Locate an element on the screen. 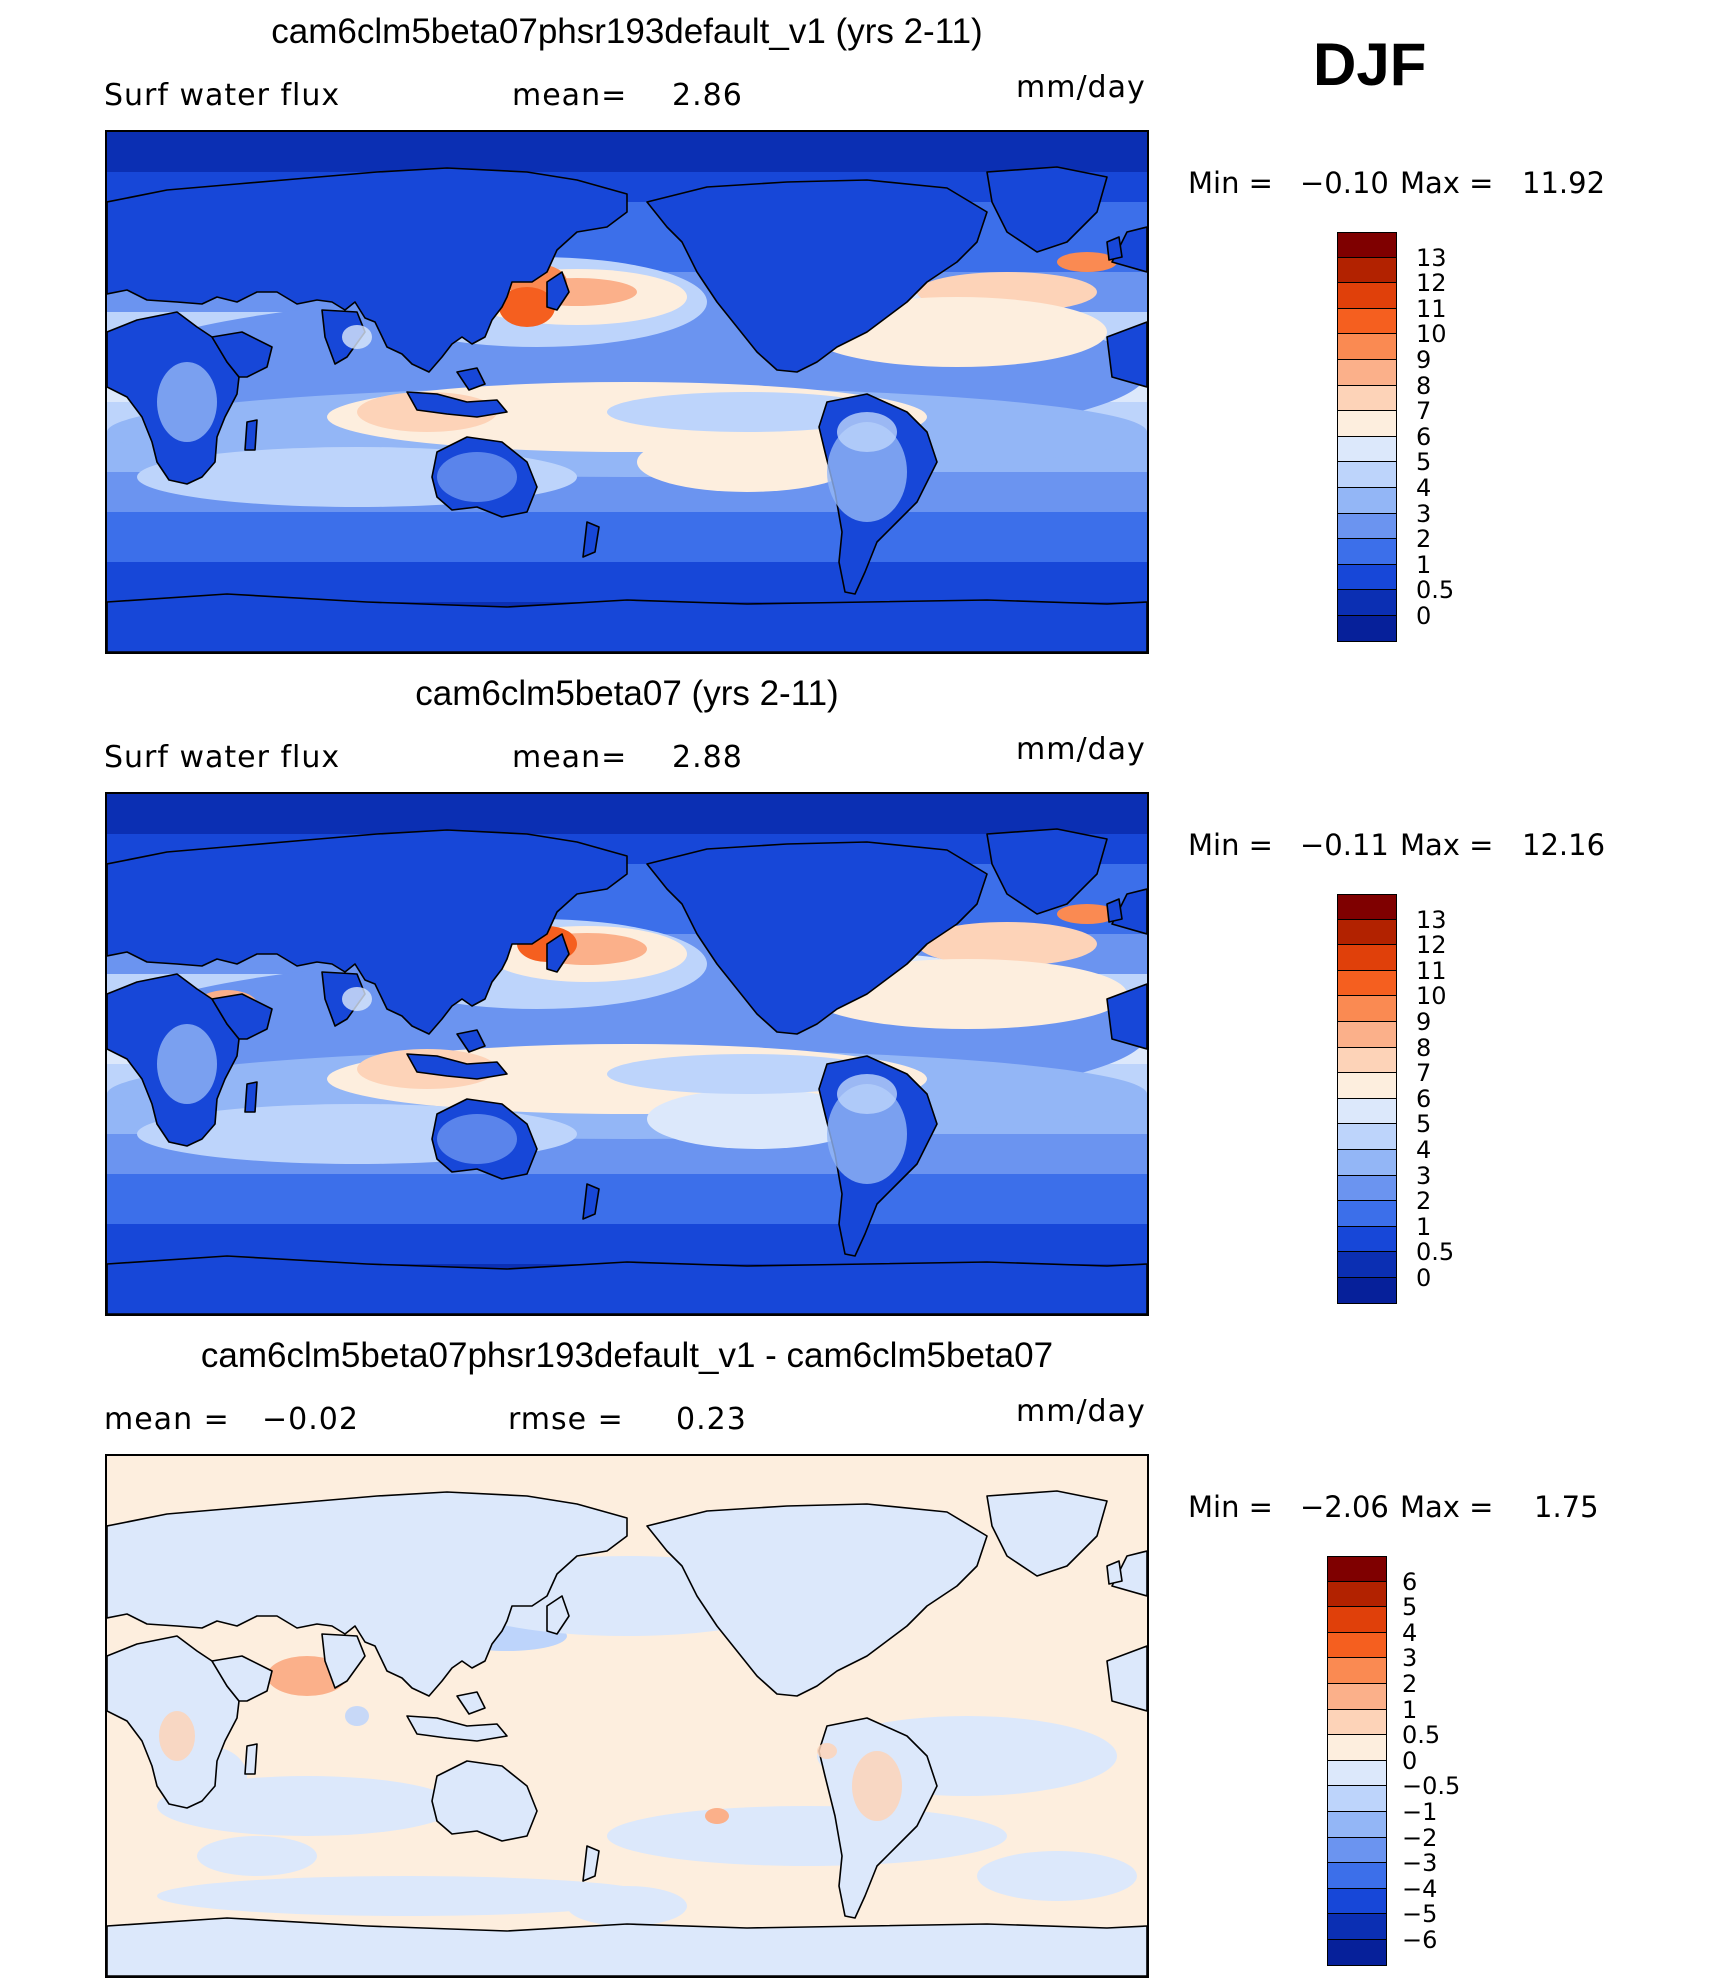 The height and width of the screenshot is (1979, 1710). land-australia is located at coordinates (484, 1801).